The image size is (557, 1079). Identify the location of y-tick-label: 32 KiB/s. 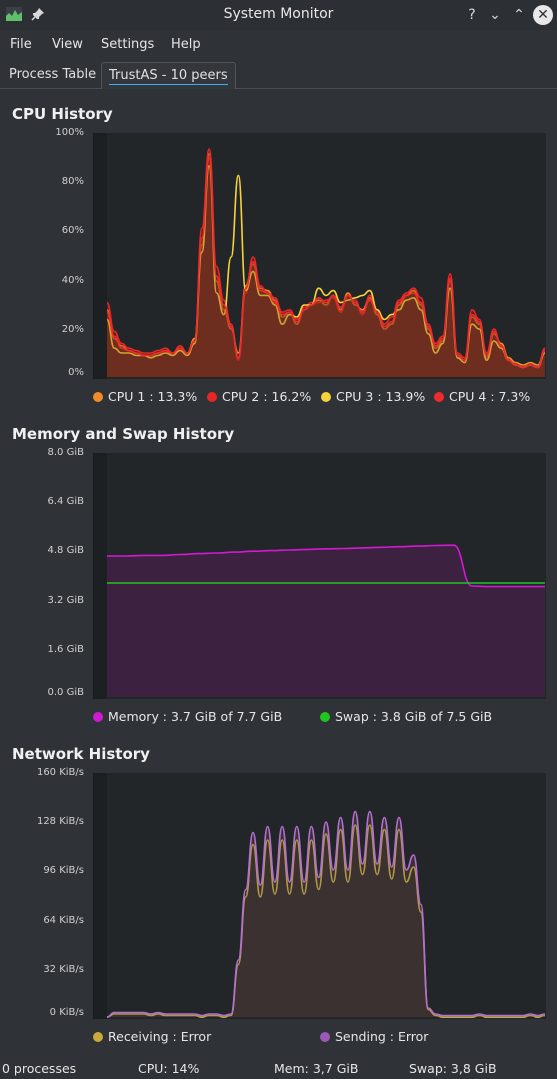
(63, 969).